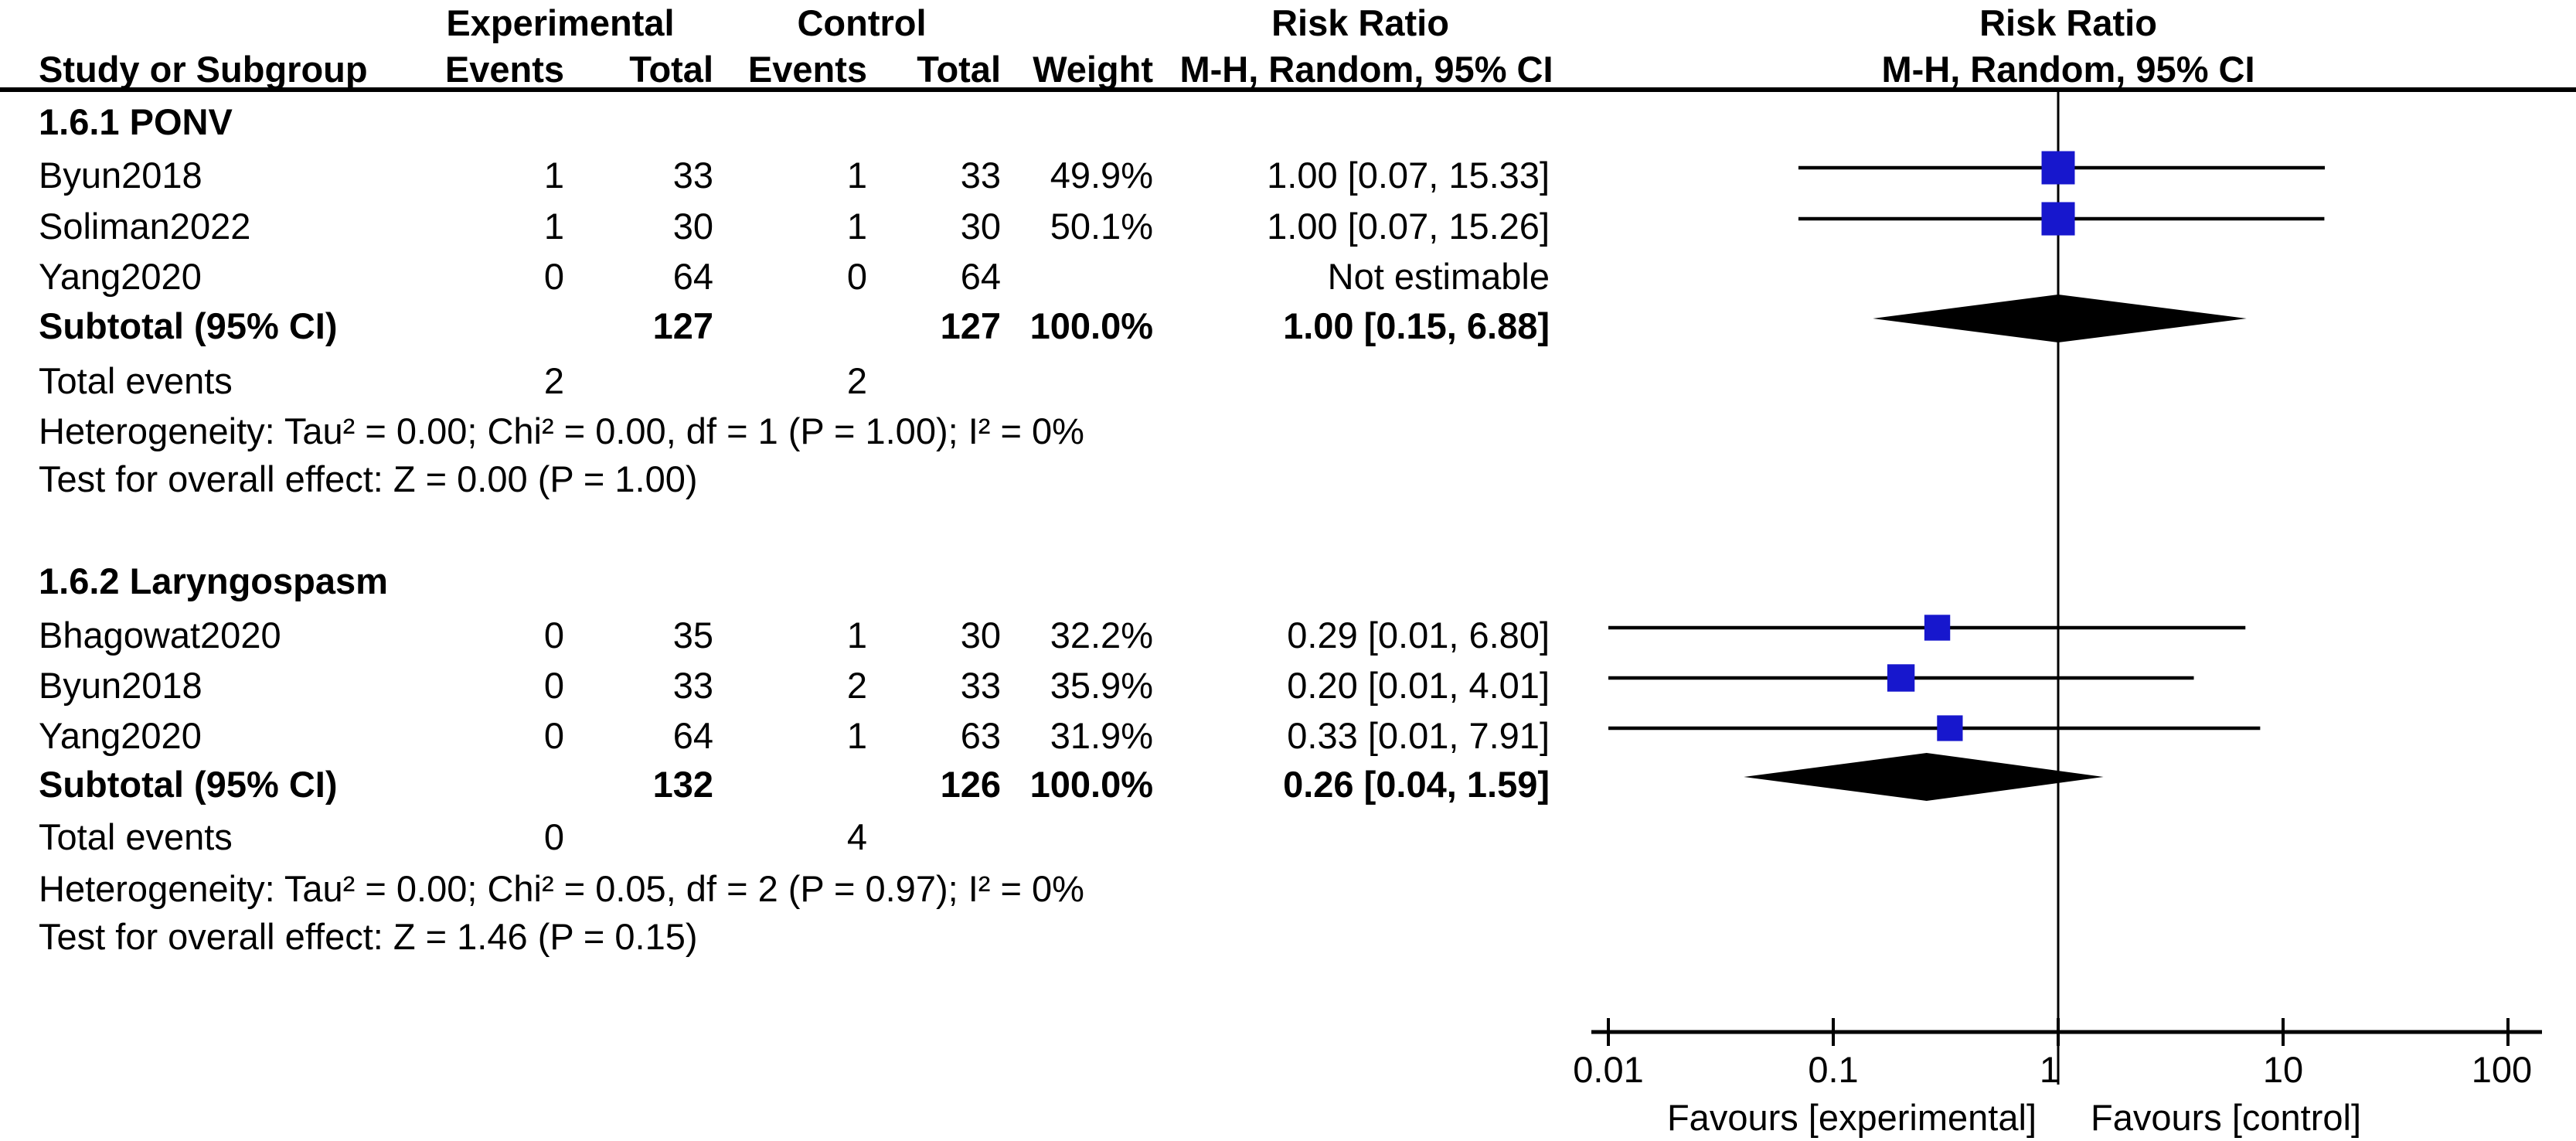 This screenshot has height=1141, width=2576. I want to click on tick-label: 100, so click(2502, 1069).